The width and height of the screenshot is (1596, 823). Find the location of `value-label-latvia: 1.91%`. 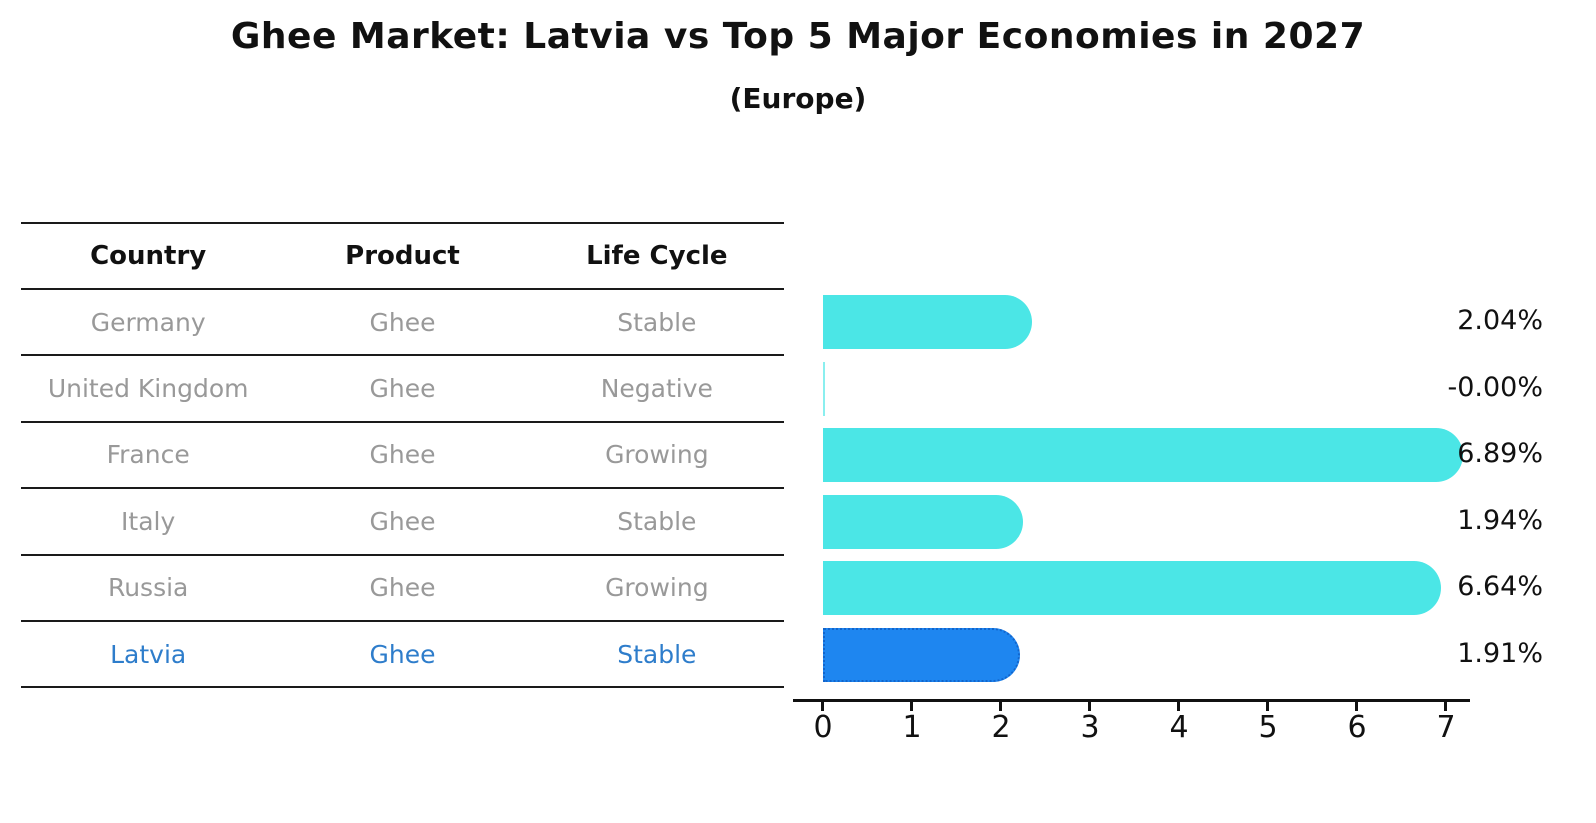

value-label-latvia: 1.91% is located at coordinates (1500, 653).